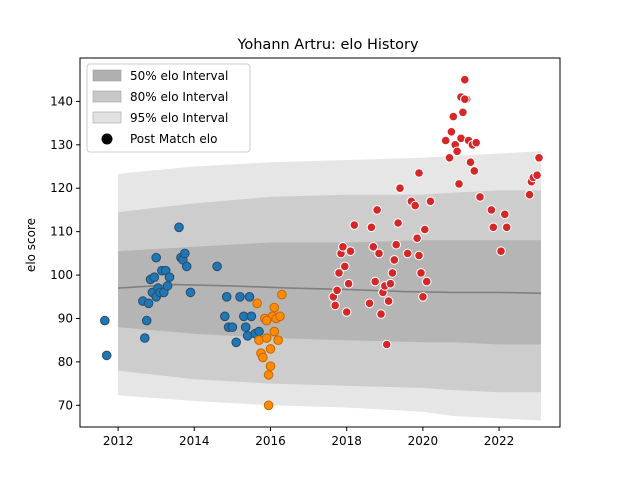  What do you see at coordinates (173, 139) in the screenshot?
I see `legend-label: Post Match elo` at bounding box center [173, 139].